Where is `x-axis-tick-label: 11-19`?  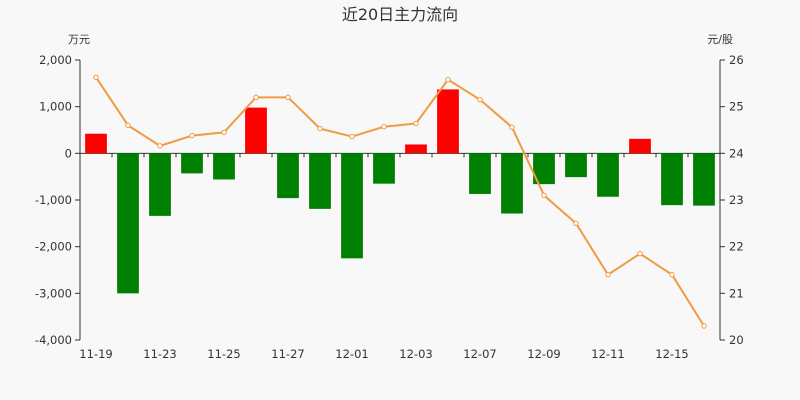 x-axis-tick-label: 11-19 is located at coordinates (95, 354).